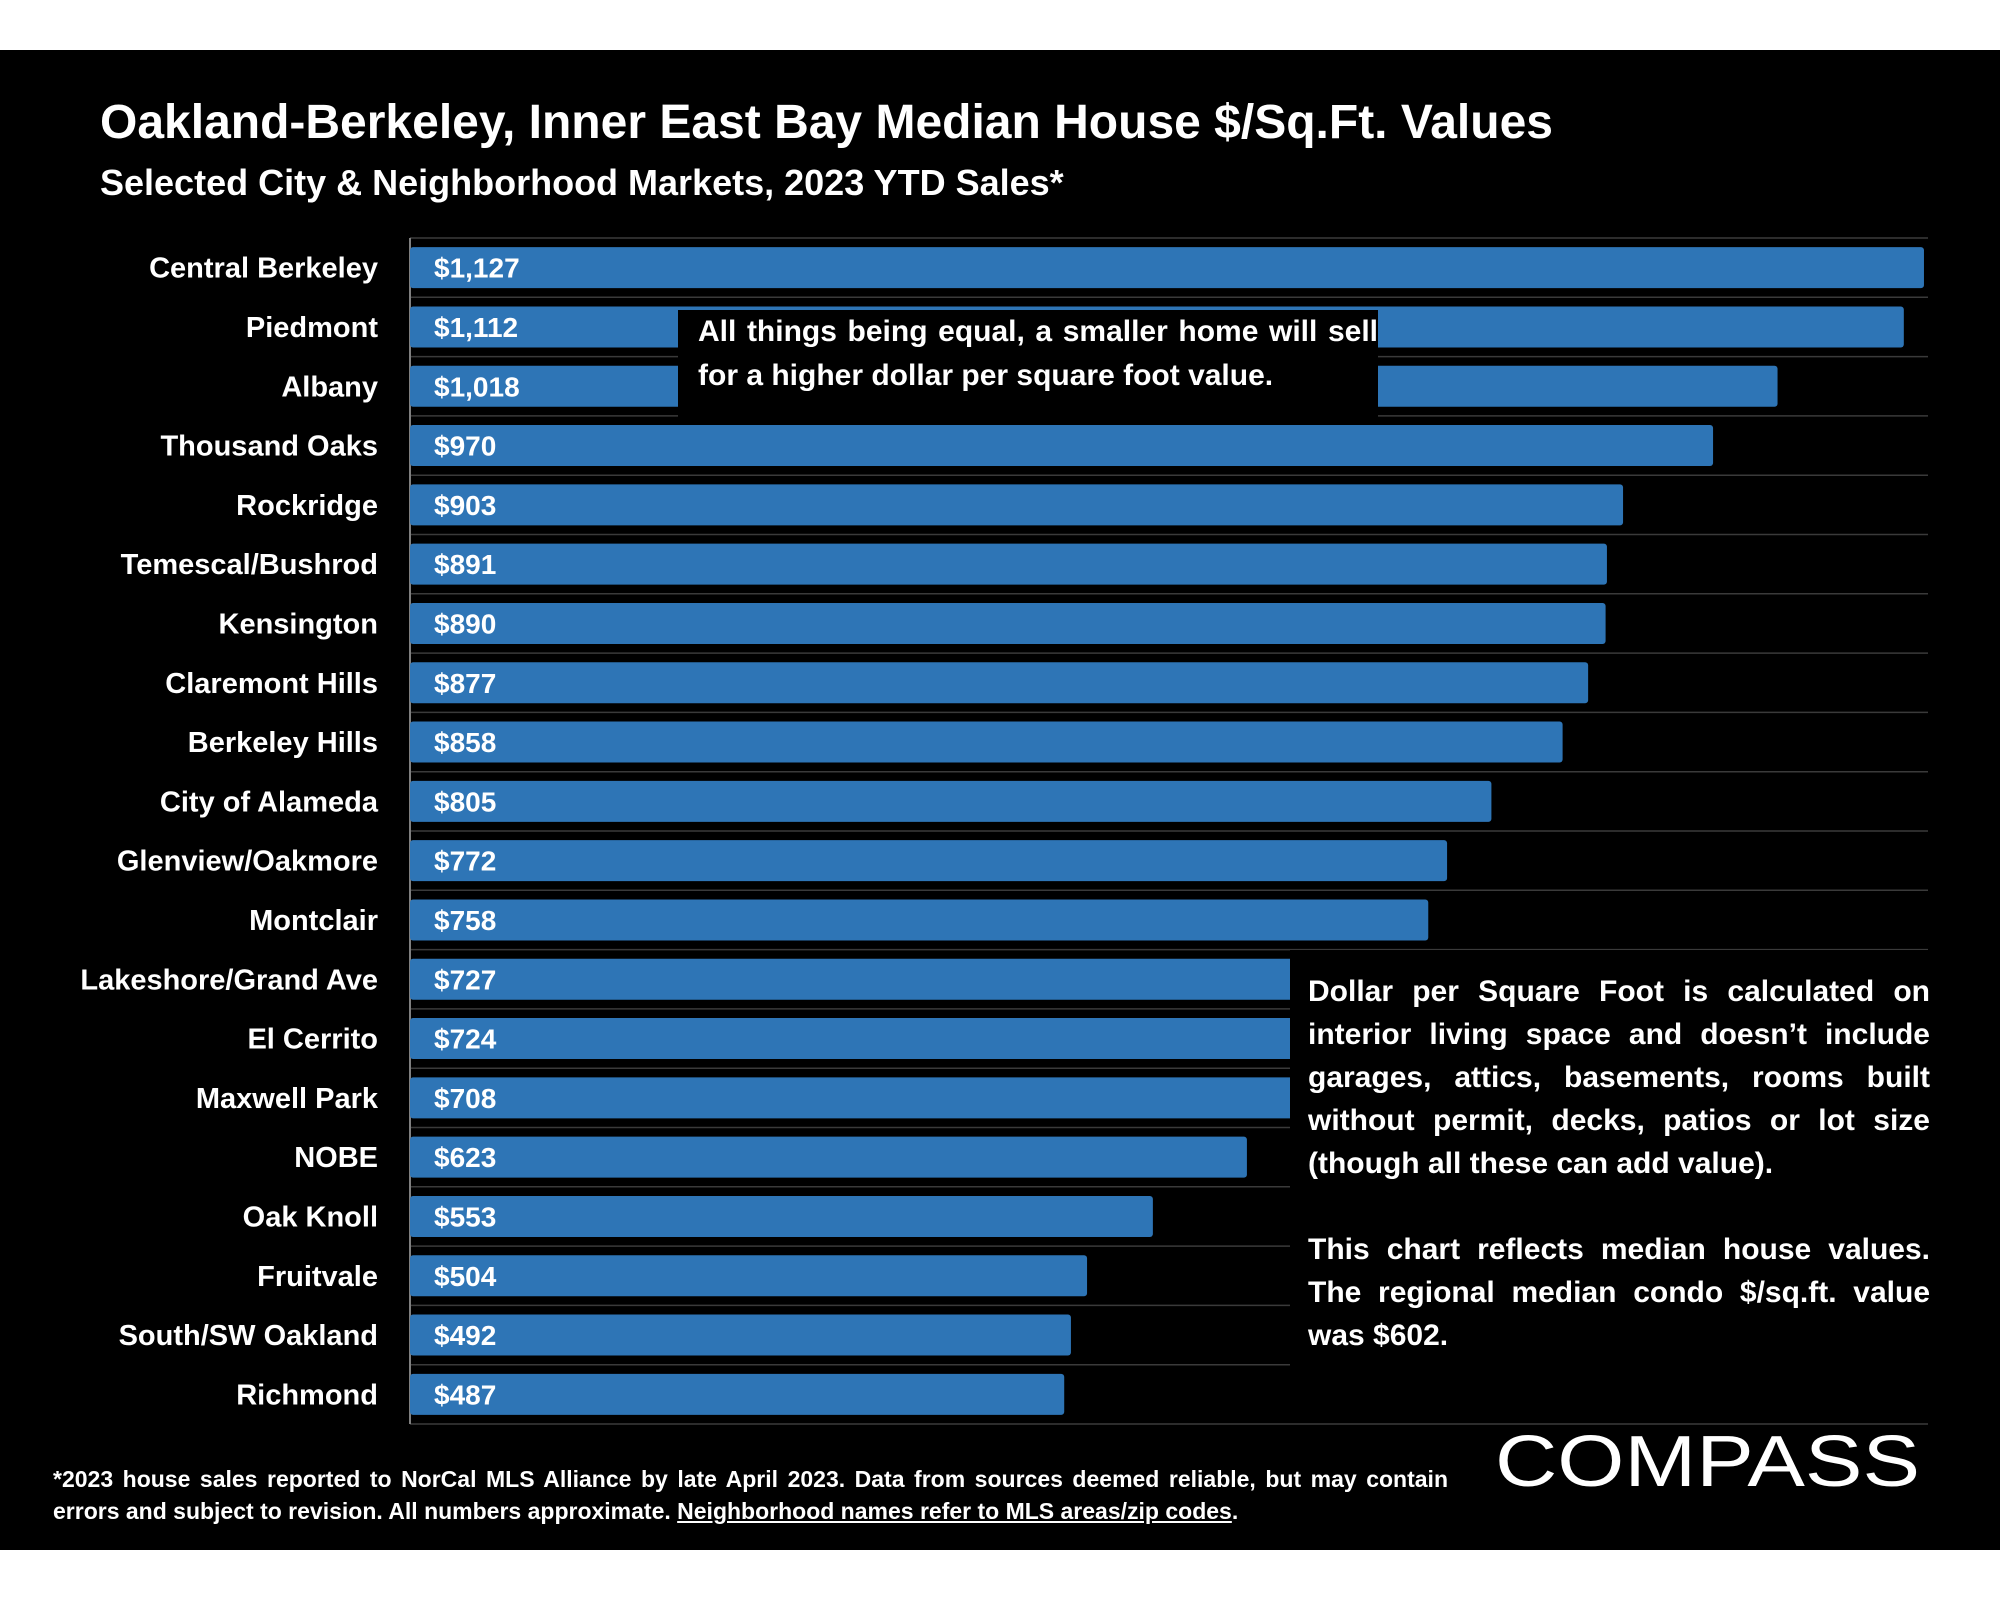 This screenshot has width=2000, height=1600. What do you see at coordinates (465, 564) in the screenshot?
I see `data-label: $891` at bounding box center [465, 564].